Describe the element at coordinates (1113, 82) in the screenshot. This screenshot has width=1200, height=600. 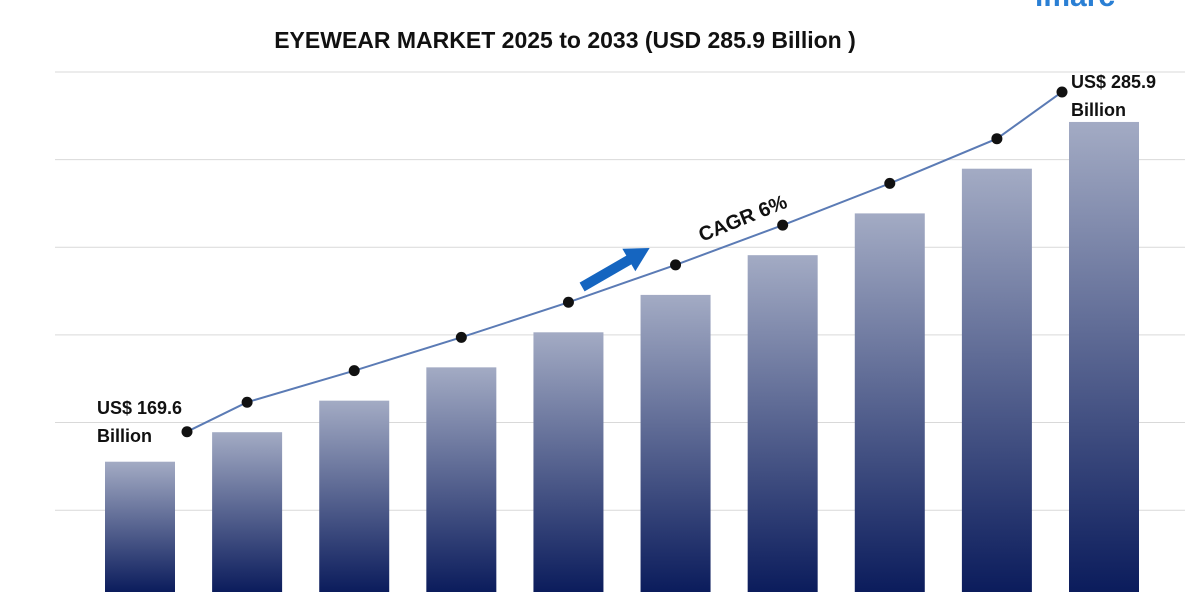
I see `value-annotation: US$ 285.9` at that location.